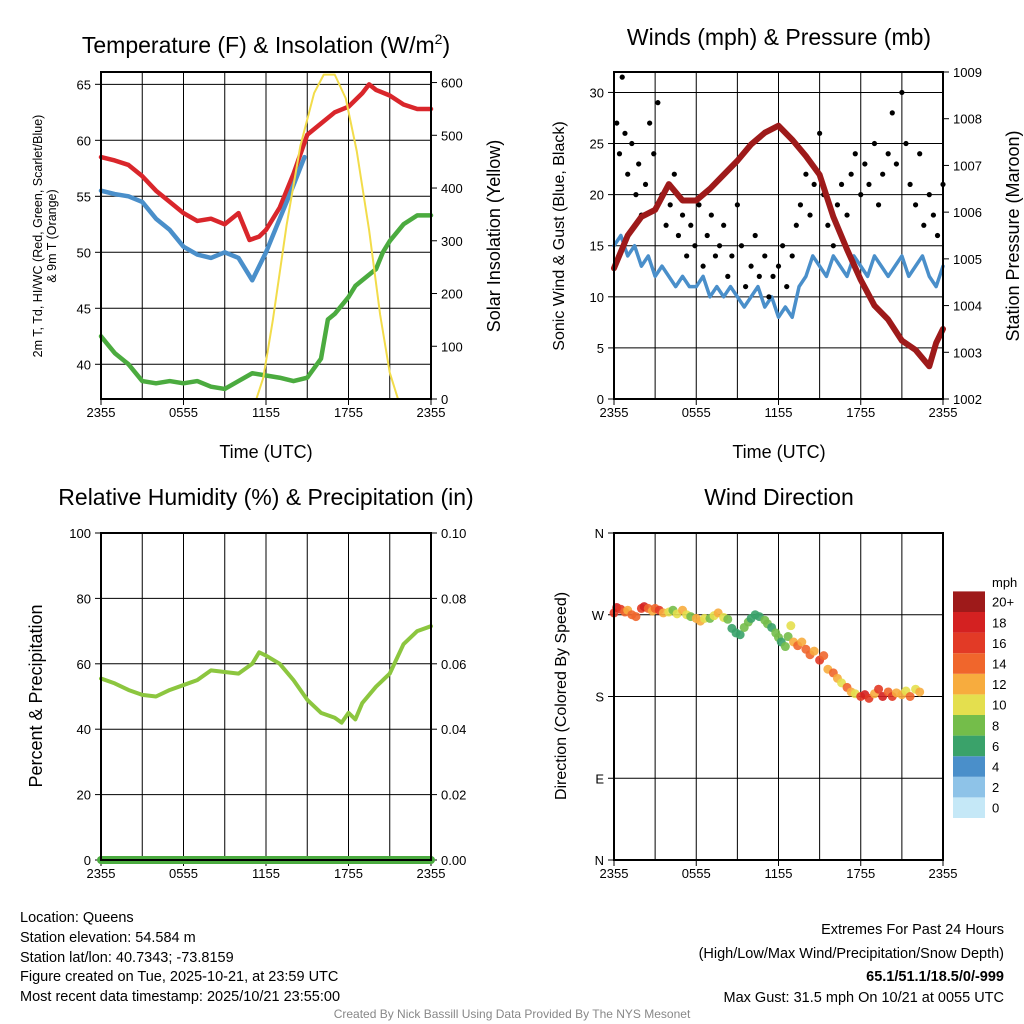 The width and height of the screenshot is (1024, 1024). I want to click on y-tick-label: 65, so click(84, 84).